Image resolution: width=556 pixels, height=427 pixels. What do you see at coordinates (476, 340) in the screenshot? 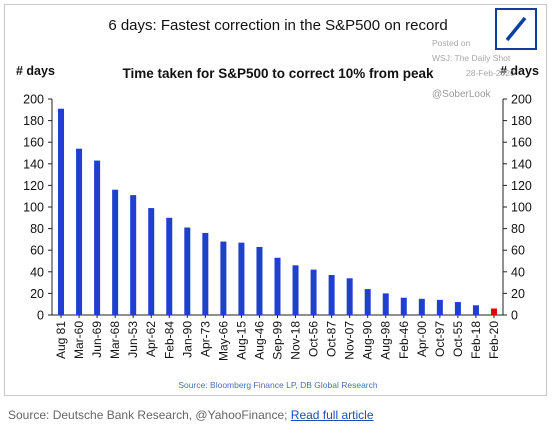
I see `x-tick-label: Feb-18` at bounding box center [476, 340].